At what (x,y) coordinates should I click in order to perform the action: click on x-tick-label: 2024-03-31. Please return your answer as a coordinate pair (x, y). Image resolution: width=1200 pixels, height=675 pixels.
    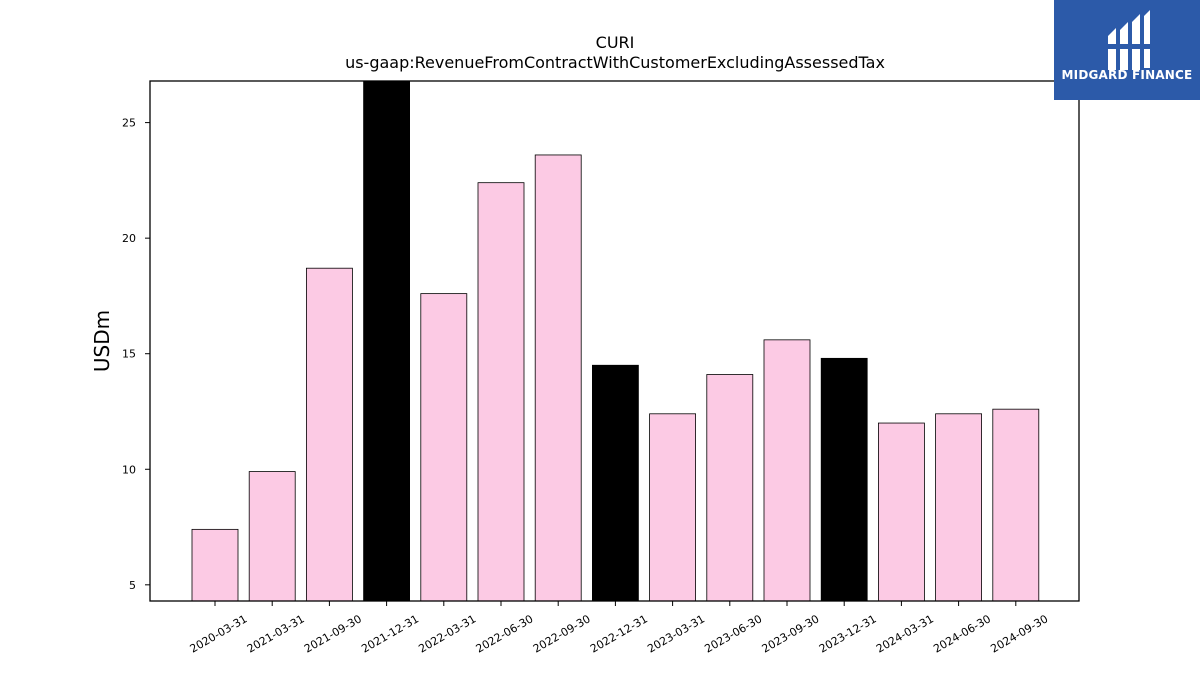
    Looking at the image, I should click on (905, 633).